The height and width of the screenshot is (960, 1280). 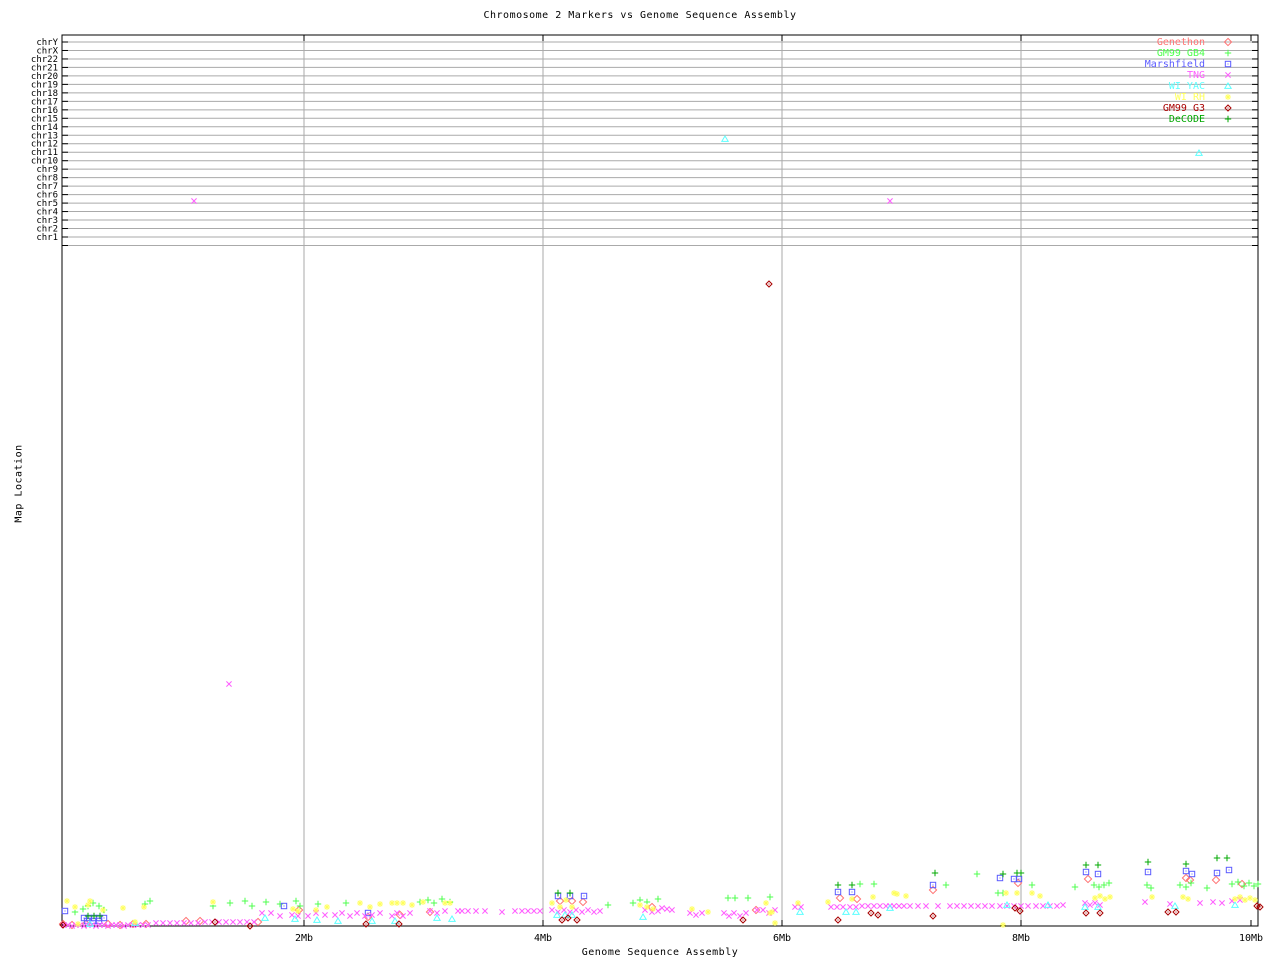 What do you see at coordinates (47, 51) in the screenshot?
I see `chr-label: chrX` at bounding box center [47, 51].